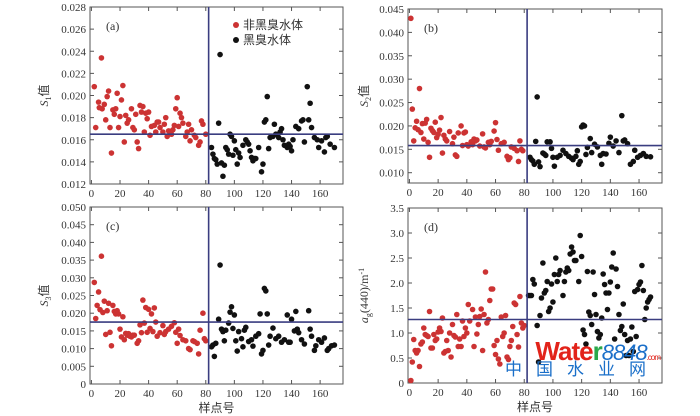 This screenshot has width=700, height=416. What do you see at coordinates (496, 393) in the screenshot?
I see `x-tick-label: 60` at bounding box center [496, 393].